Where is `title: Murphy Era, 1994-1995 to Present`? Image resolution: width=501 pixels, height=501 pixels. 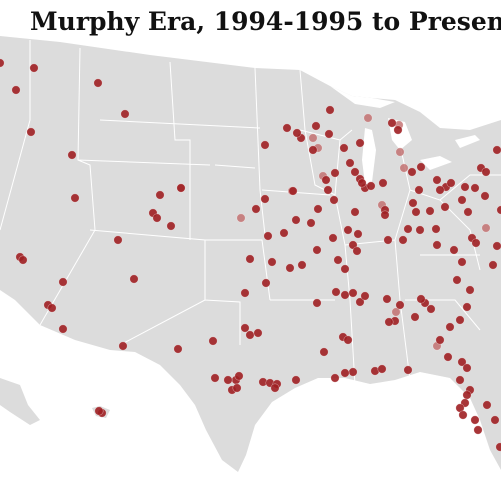
title: Murphy Era, 1994-1995 to Present is located at coordinates (265, 21).